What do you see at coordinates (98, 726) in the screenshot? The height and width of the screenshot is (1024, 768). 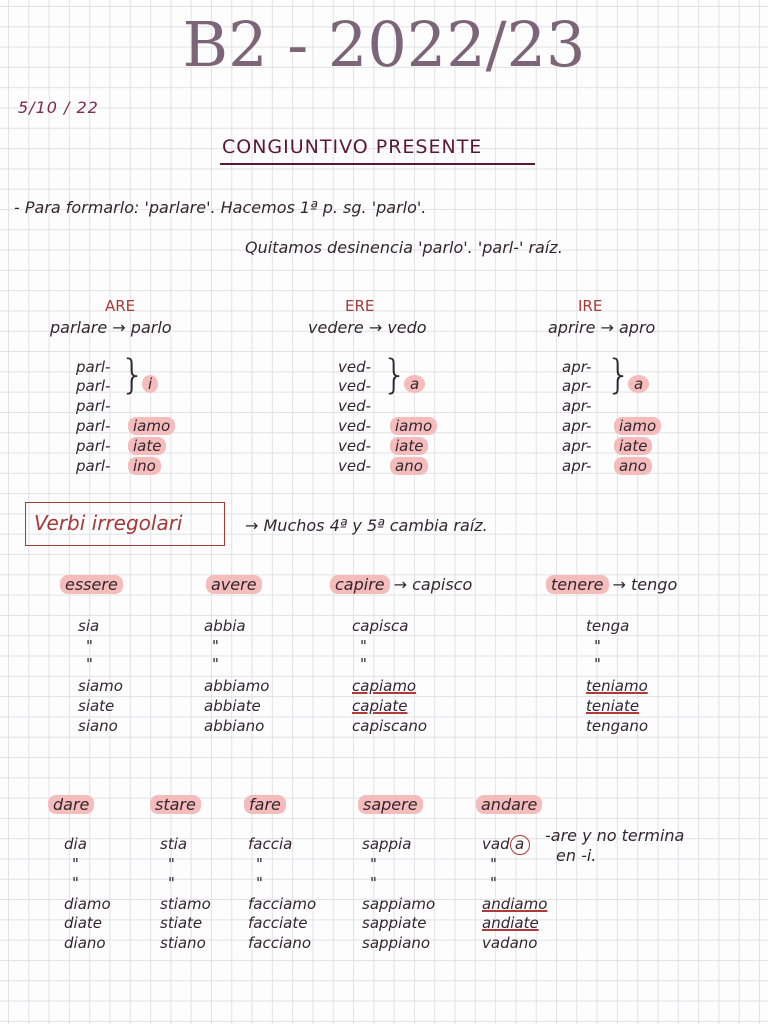 I see `conjugated-form: siano` at bounding box center [98, 726].